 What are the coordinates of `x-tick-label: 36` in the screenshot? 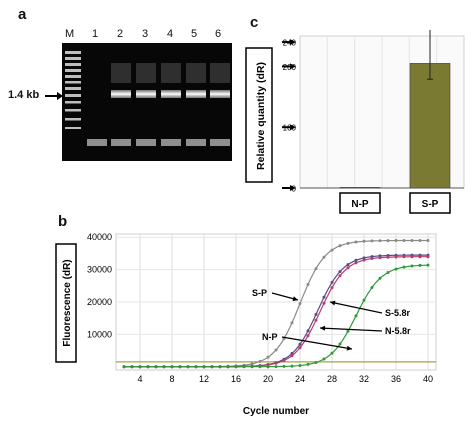 It's located at (396, 379).